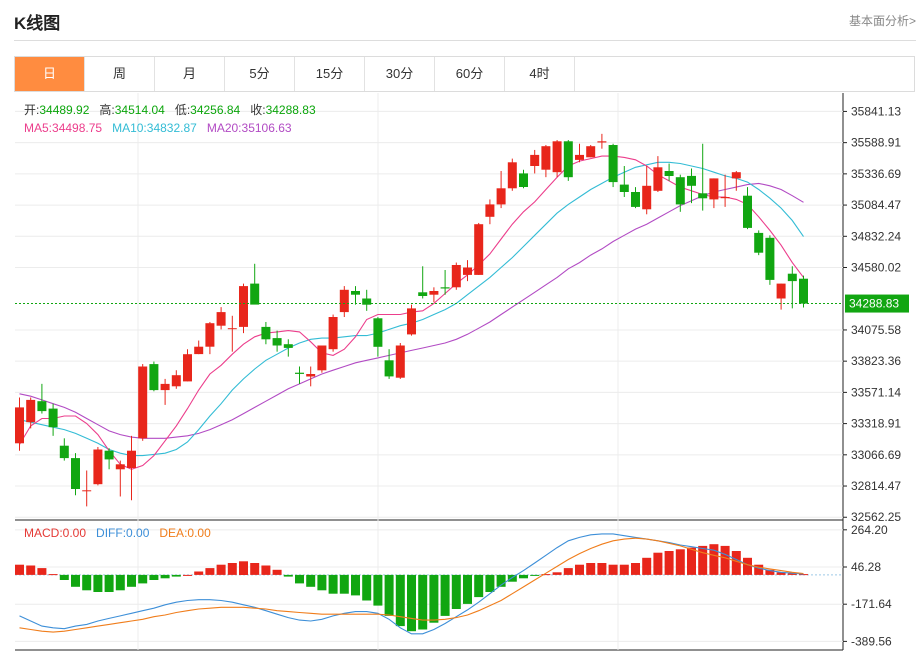  Describe the element at coordinates (876, 486) in the screenshot. I see `y-tick-label: 32814.47` at that location.